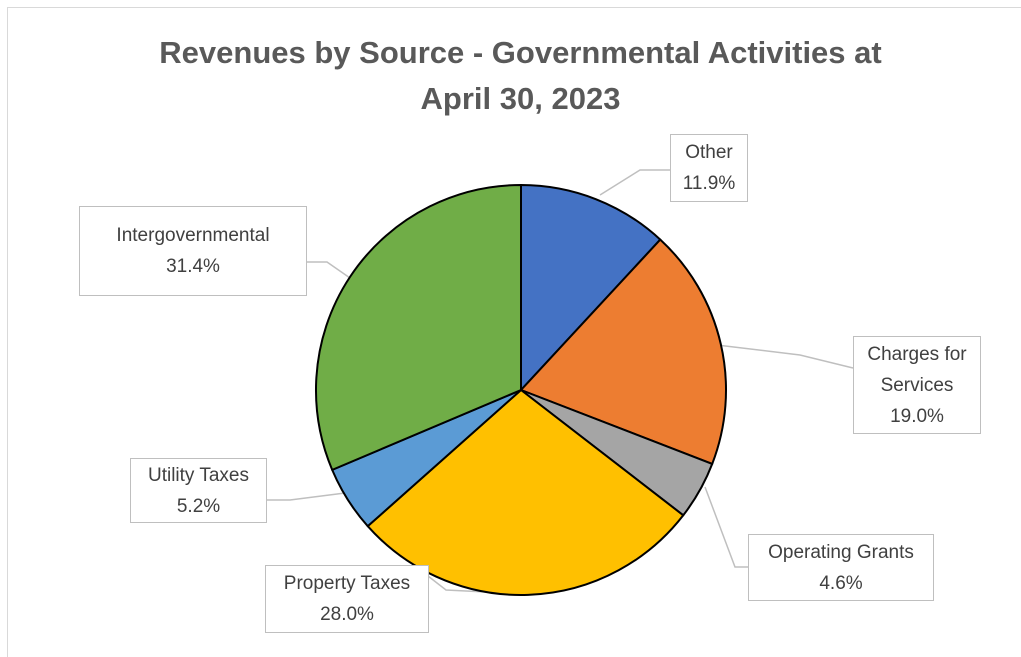  Describe the element at coordinates (347, 583) in the screenshot. I see `data-label-category: Property Taxes` at that location.